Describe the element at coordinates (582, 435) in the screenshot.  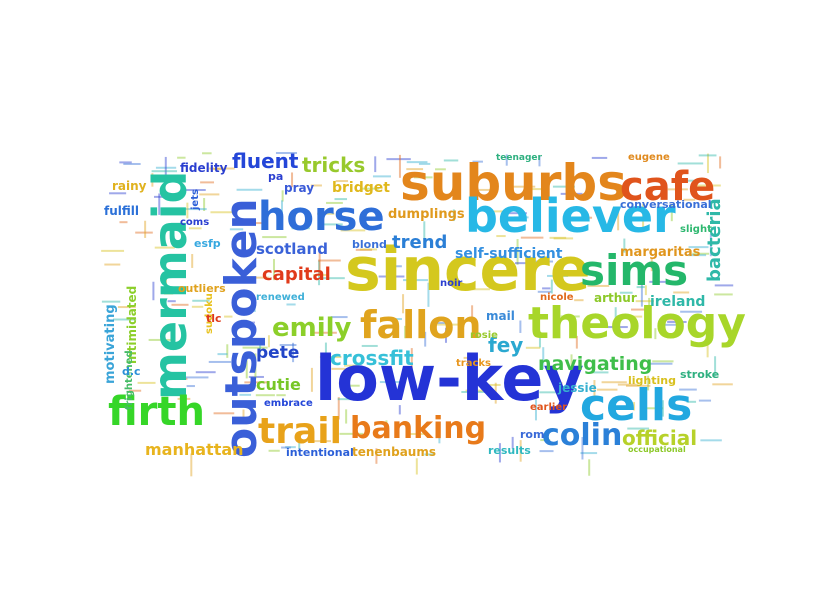
I see `word-15: colin` at that location.